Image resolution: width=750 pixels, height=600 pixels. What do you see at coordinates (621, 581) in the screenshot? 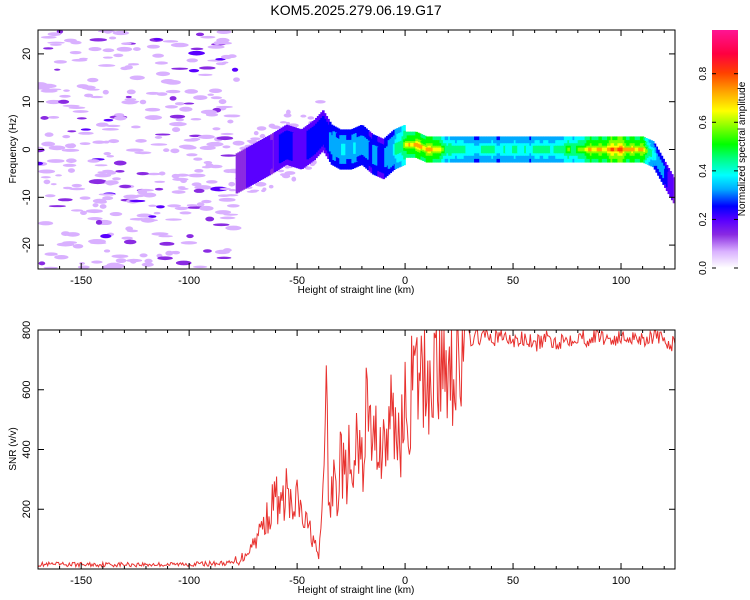
I see `snr-x-tick-label: 100` at bounding box center [621, 581].